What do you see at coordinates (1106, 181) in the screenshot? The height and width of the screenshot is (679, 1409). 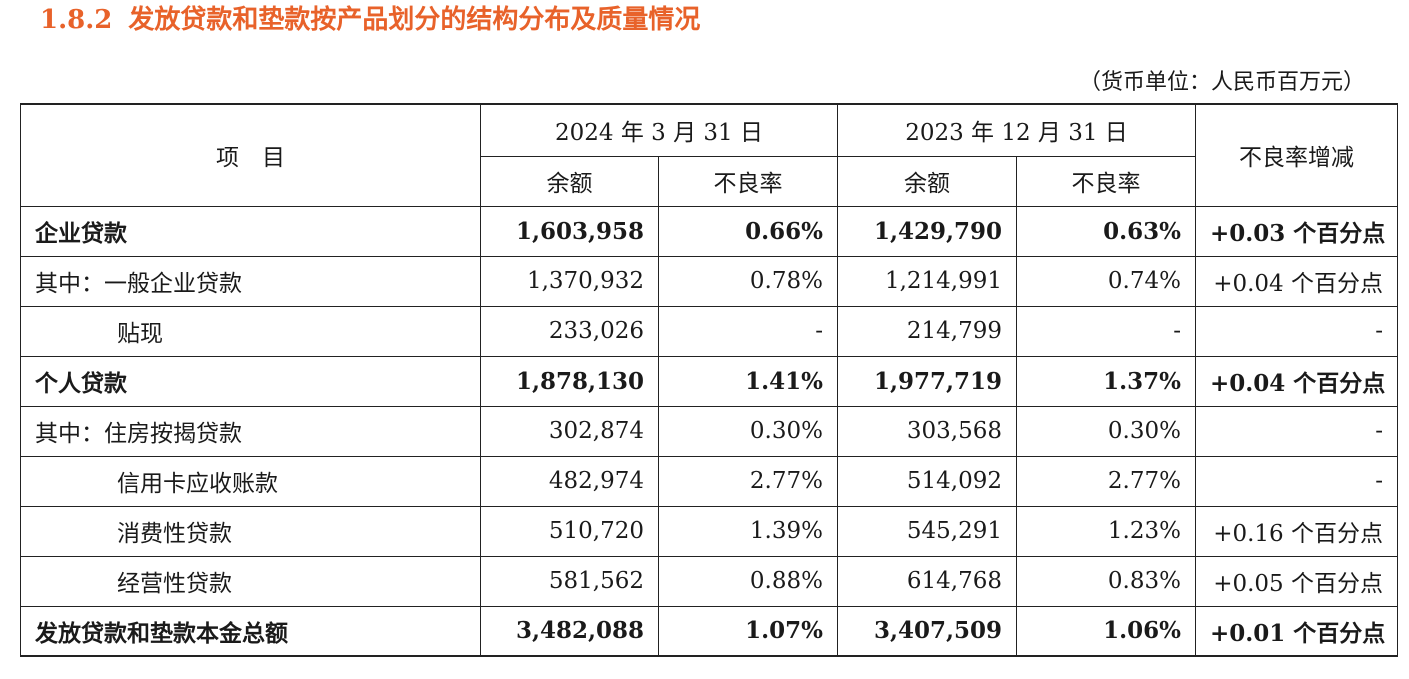 I see `period2-npl-header: 不良率` at bounding box center [1106, 181].